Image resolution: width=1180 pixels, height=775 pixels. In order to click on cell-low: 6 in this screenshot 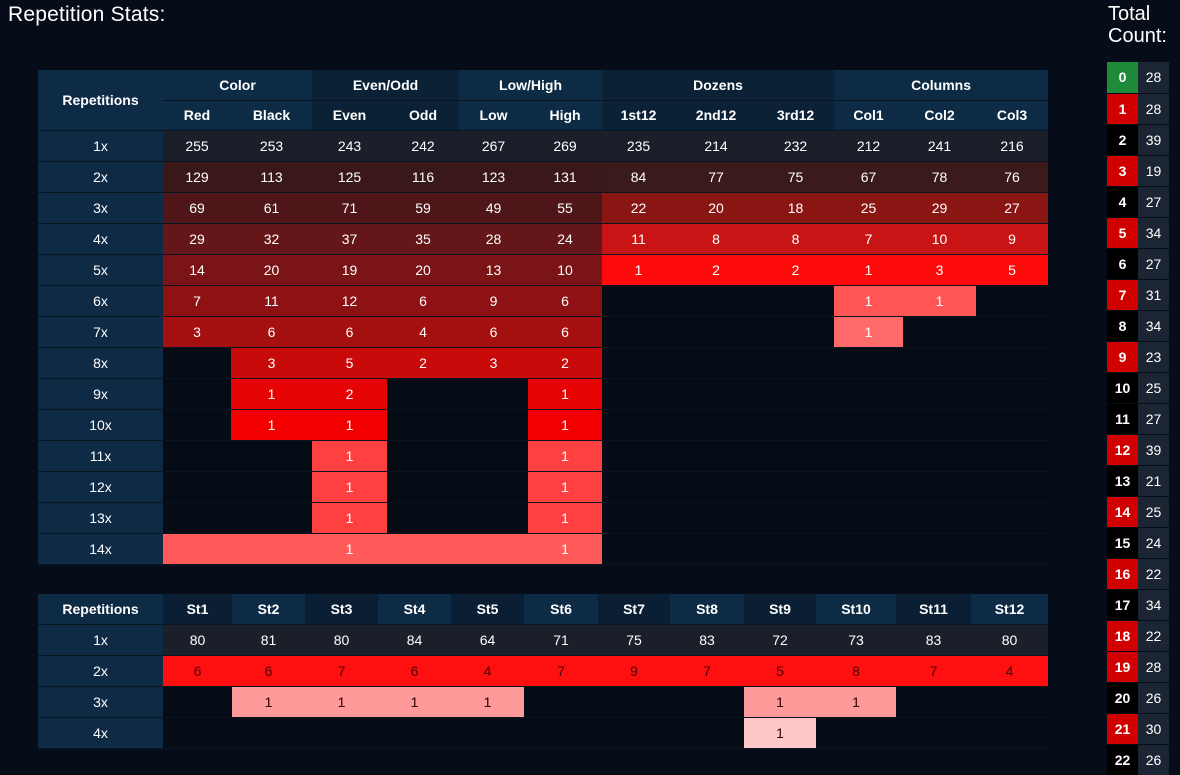, I will do `click(494, 332)`.